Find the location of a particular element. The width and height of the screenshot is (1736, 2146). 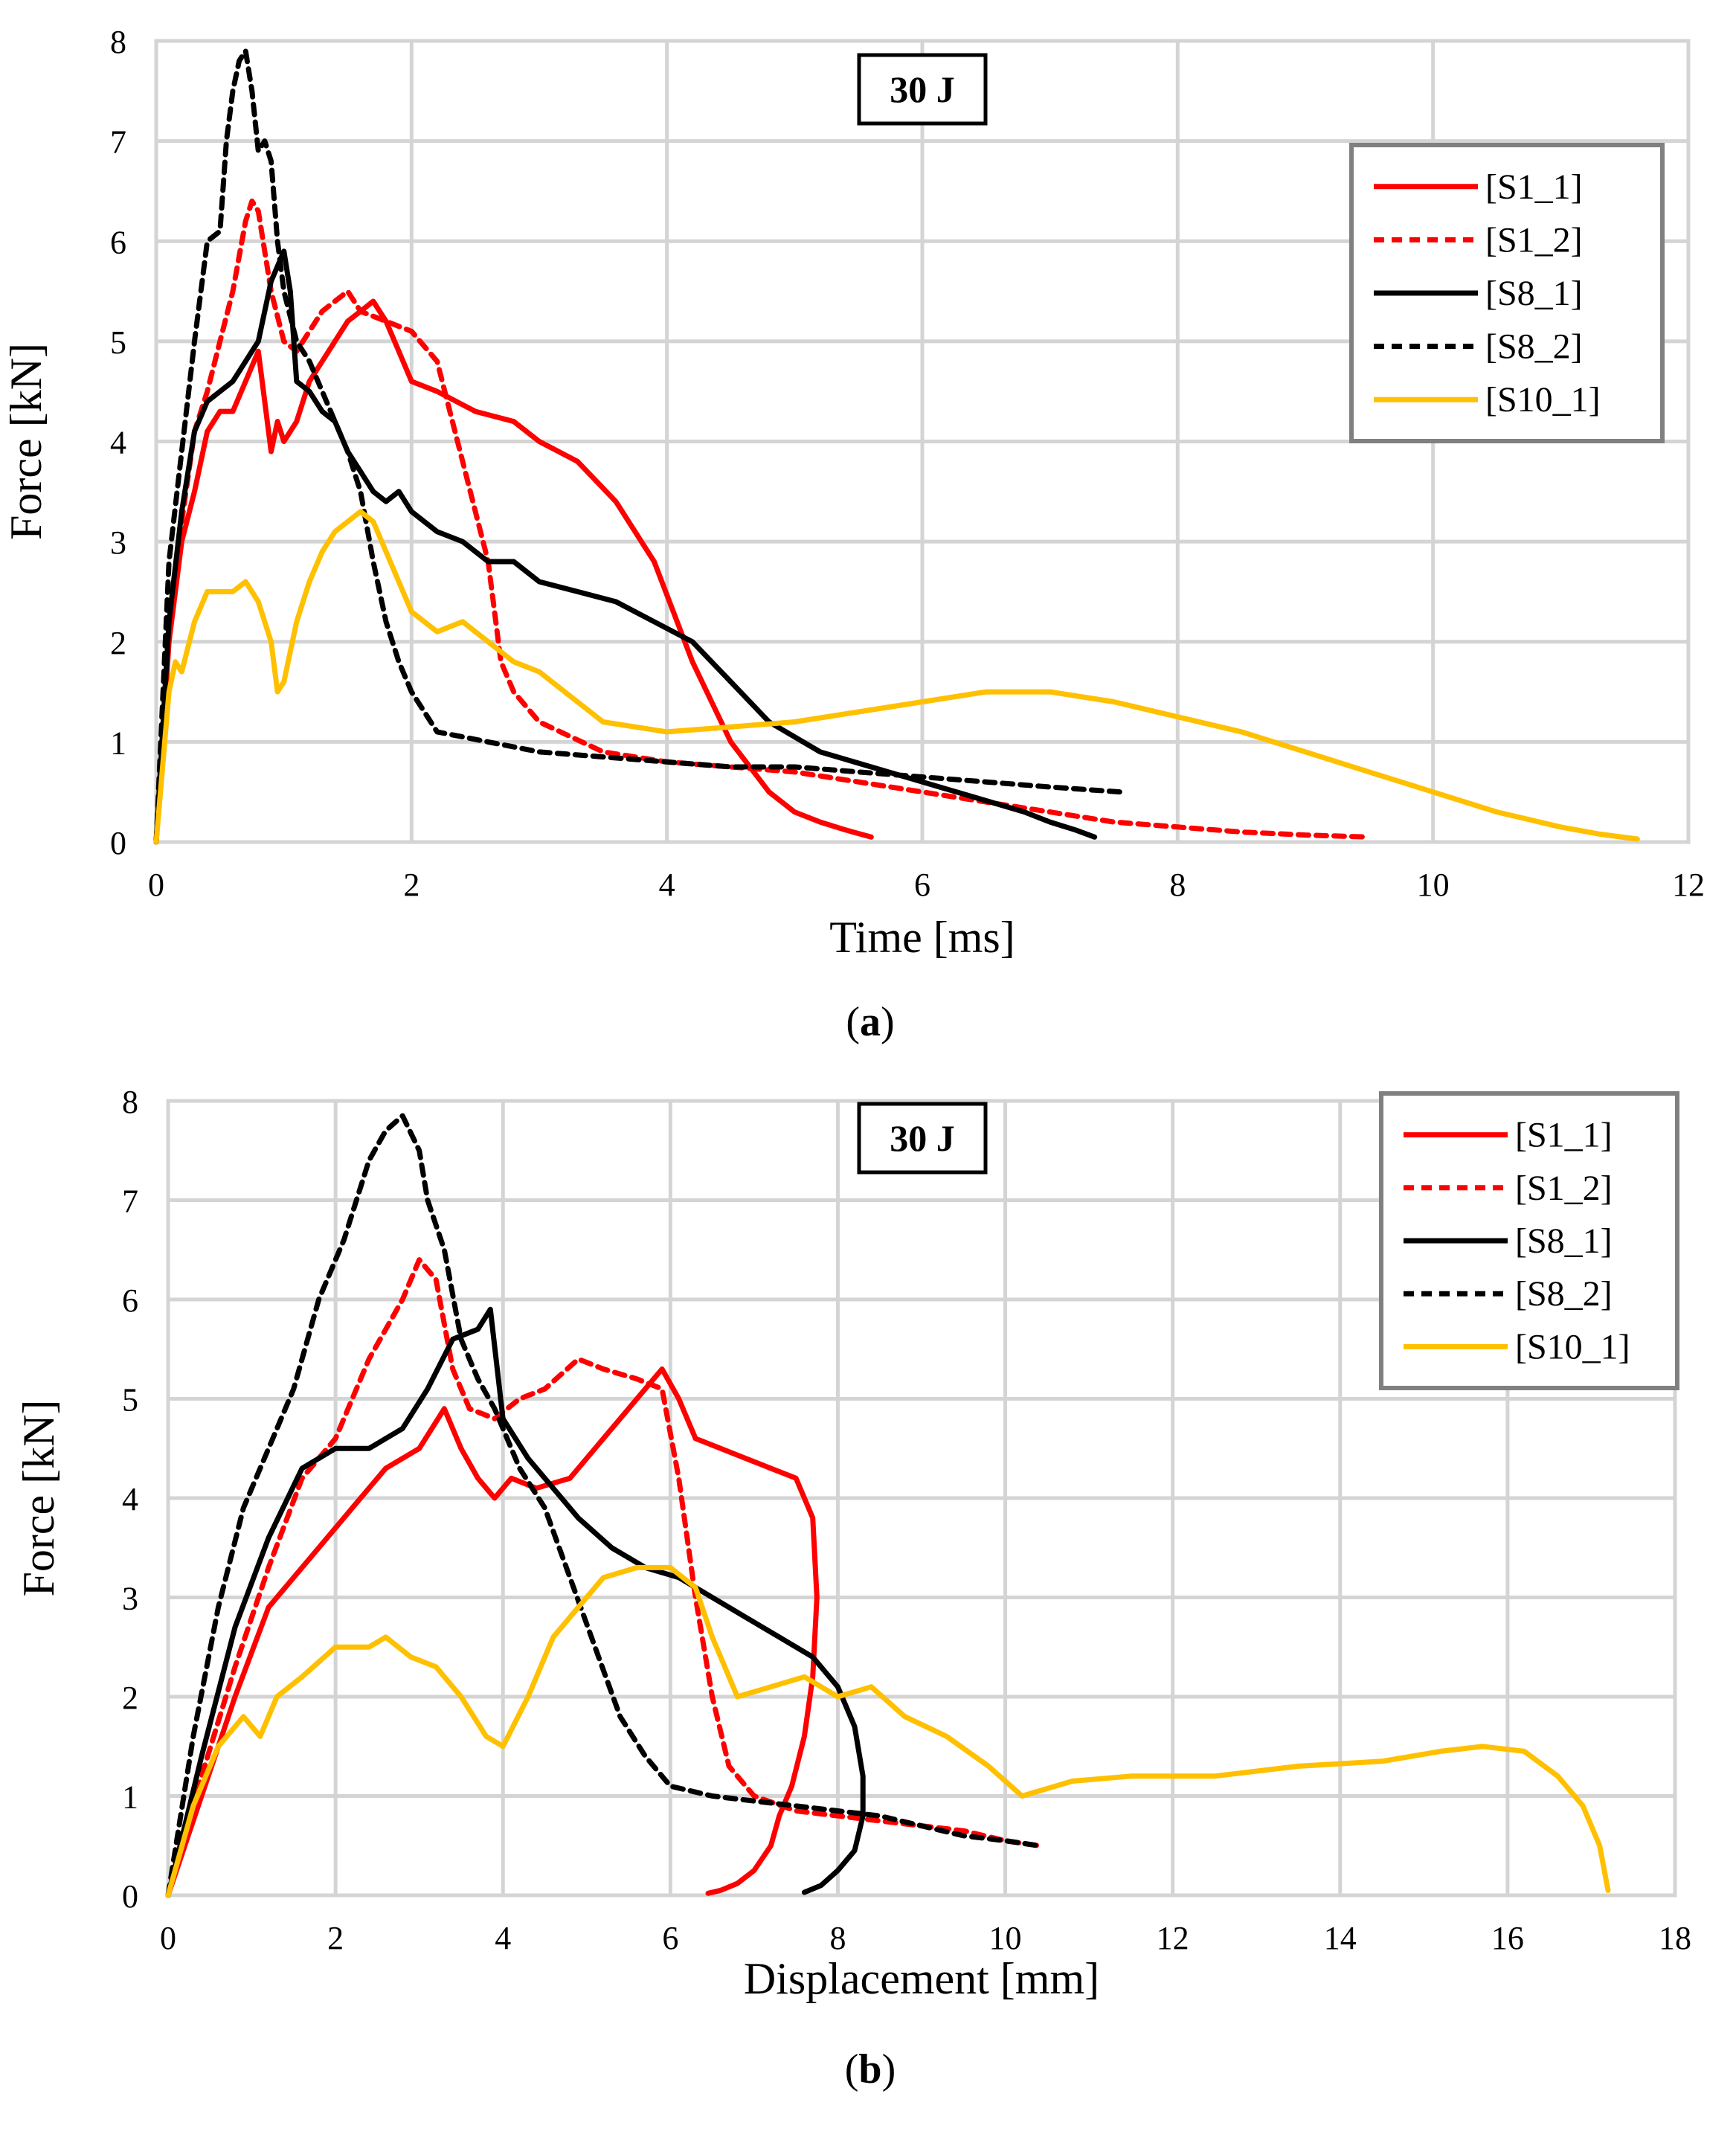

x-tick-label: 14 is located at coordinates (1340, 1938).